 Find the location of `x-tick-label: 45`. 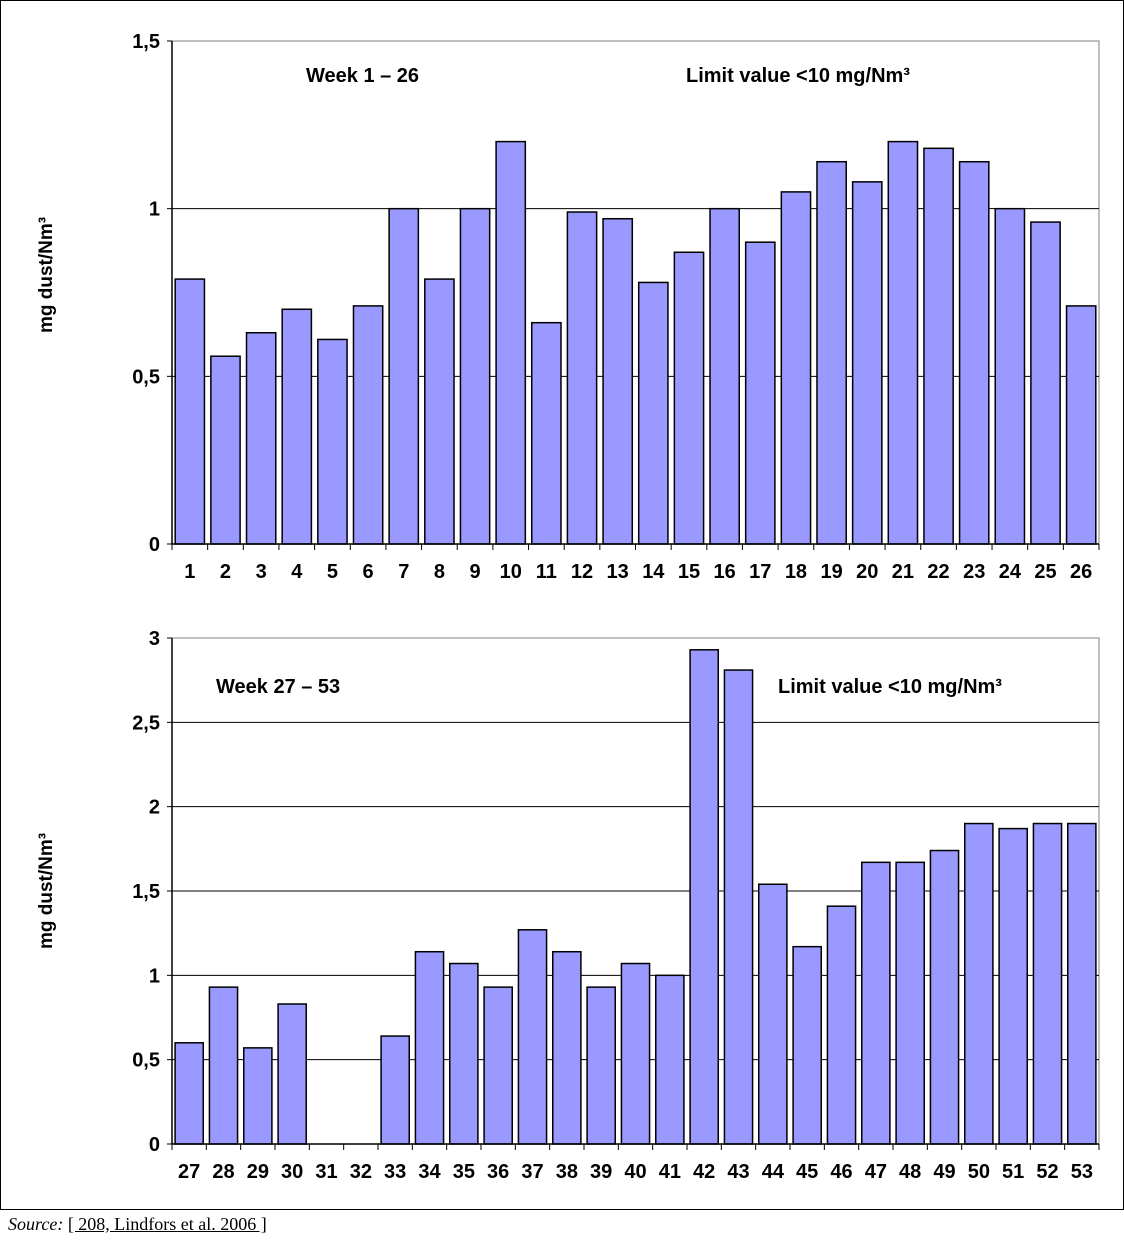

x-tick-label: 45 is located at coordinates (807, 1172).